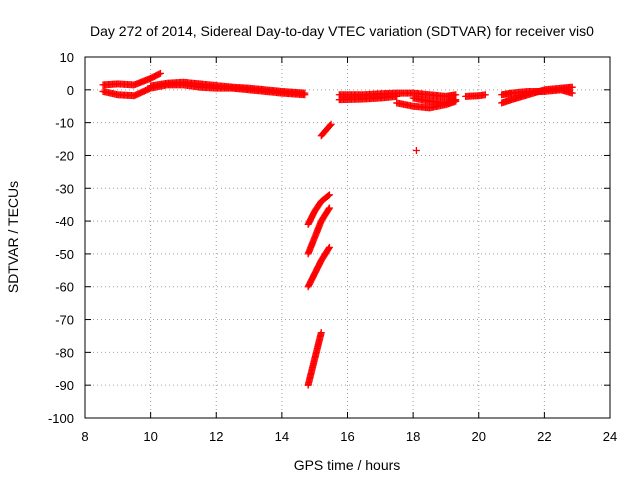  I want to click on y-tick-label: -30, so click(64, 188).